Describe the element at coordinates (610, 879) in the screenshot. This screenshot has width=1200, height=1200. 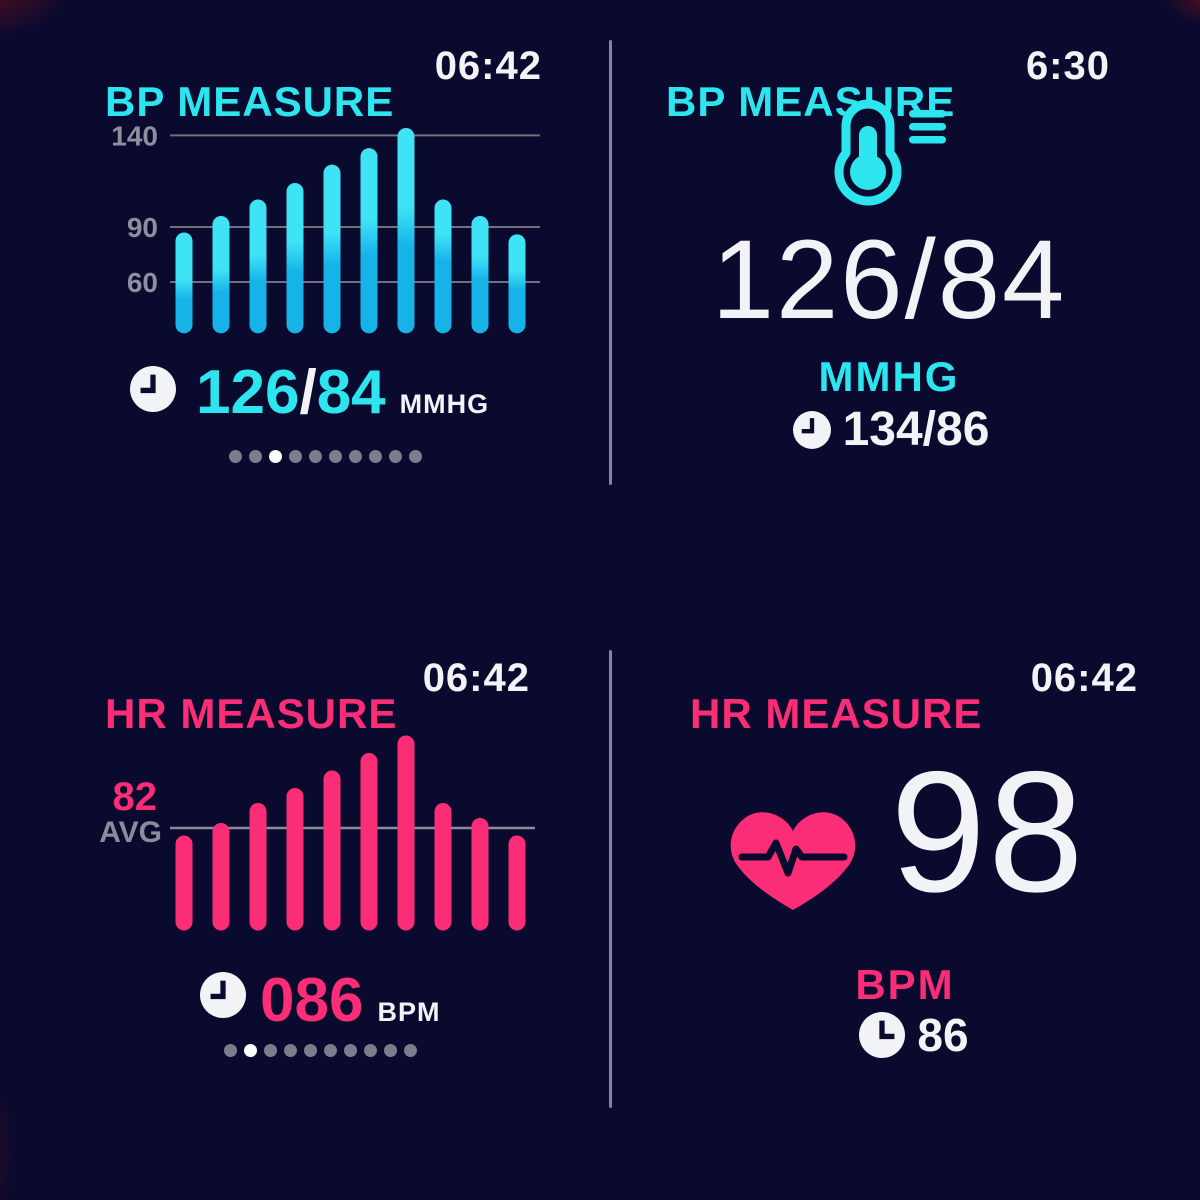
I see `panel-divider-bottom` at that location.